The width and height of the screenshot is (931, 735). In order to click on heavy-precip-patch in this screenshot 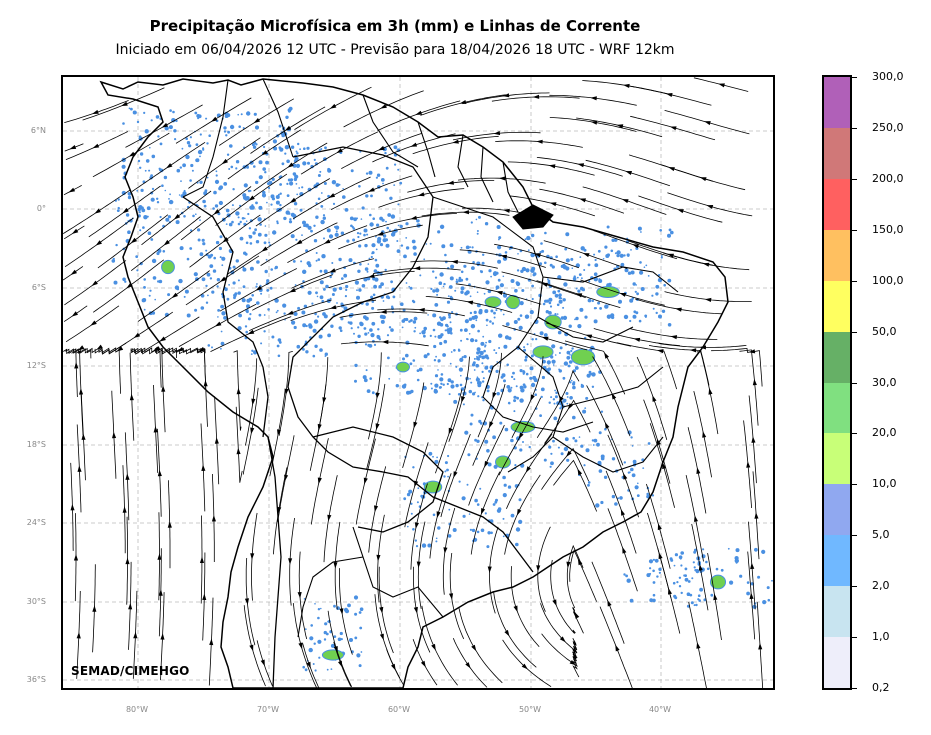, I will do `click(333, 655)`.